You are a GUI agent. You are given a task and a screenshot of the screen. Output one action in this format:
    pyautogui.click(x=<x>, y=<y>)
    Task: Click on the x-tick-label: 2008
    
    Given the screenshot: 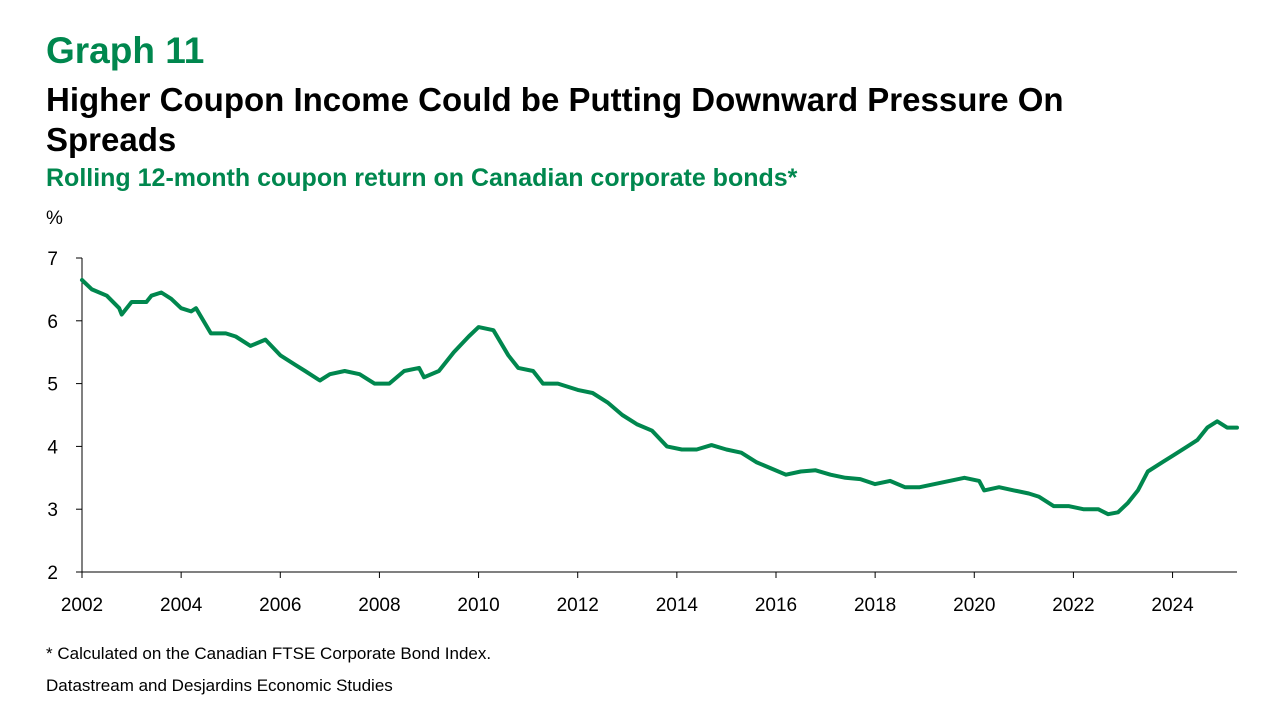 What is the action you would take?
    pyautogui.click(x=379, y=605)
    